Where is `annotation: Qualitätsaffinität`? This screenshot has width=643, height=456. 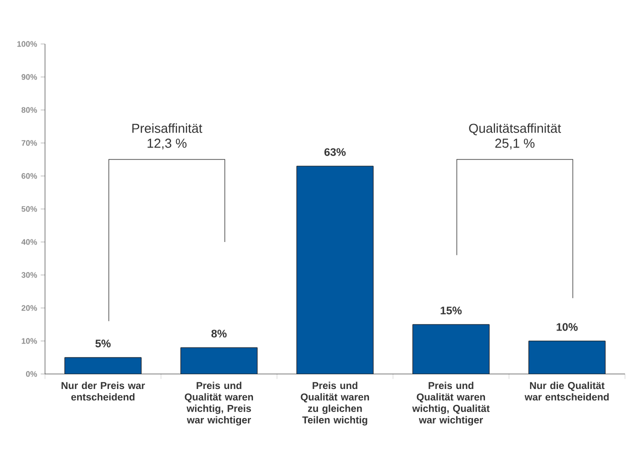
annotation: Qualitätsaffinität is located at coordinates (515, 129).